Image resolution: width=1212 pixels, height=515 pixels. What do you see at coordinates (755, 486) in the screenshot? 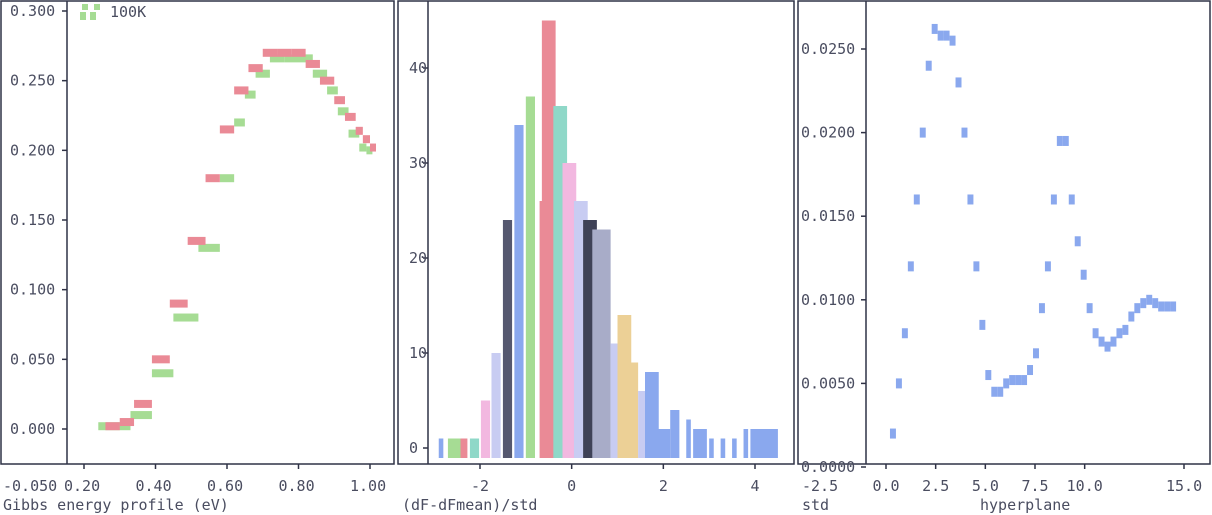
I see `x-tick-label: 4` at bounding box center [755, 486].